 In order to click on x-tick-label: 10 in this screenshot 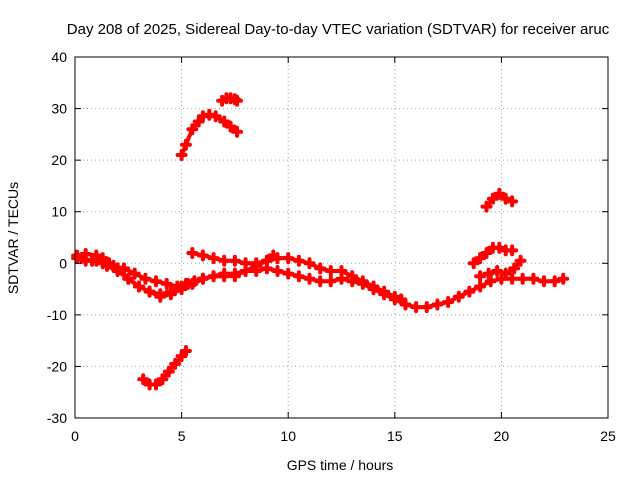, I will do `click(288, 436)`.